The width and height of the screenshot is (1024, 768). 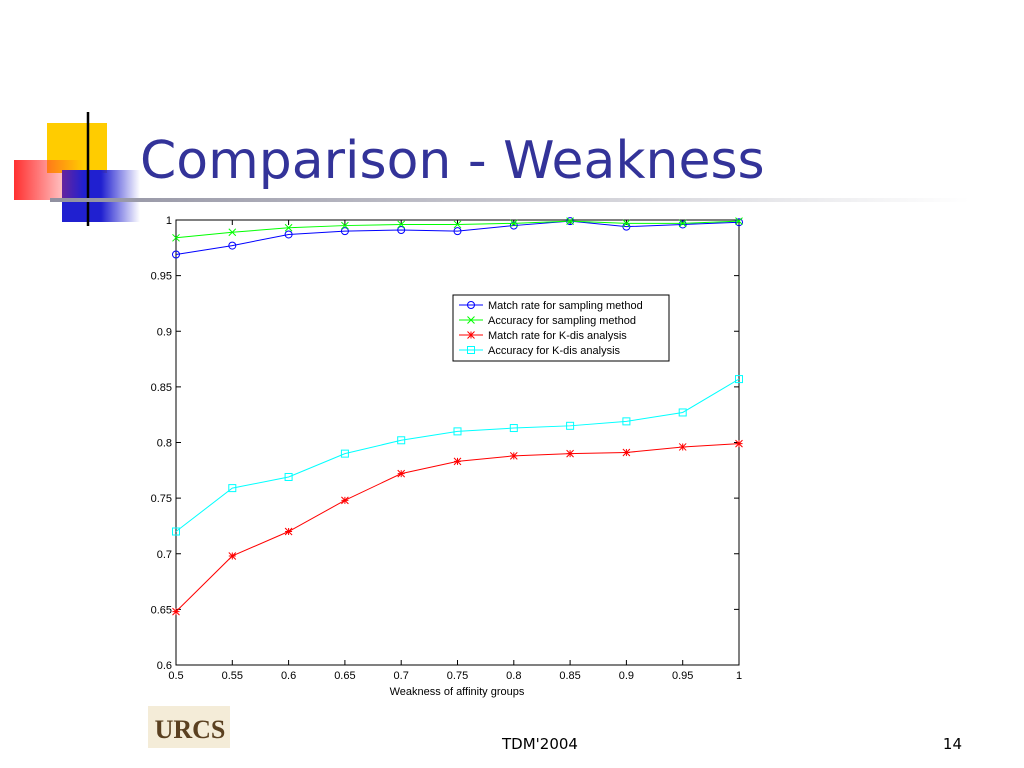 I want to click on logo: URCS, so click(x=190, y=729).